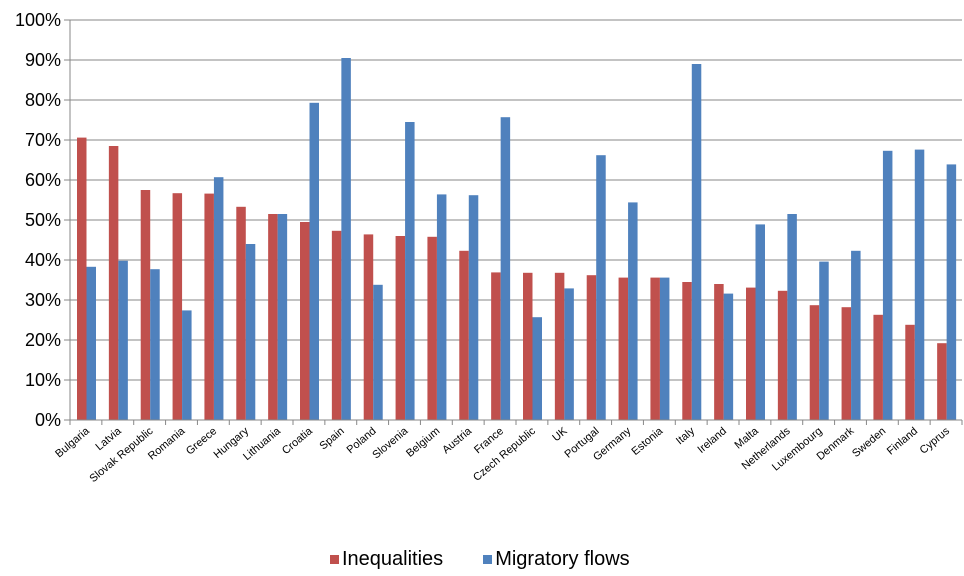  I want to click on bar-inequalities-france, so click(496, 346).